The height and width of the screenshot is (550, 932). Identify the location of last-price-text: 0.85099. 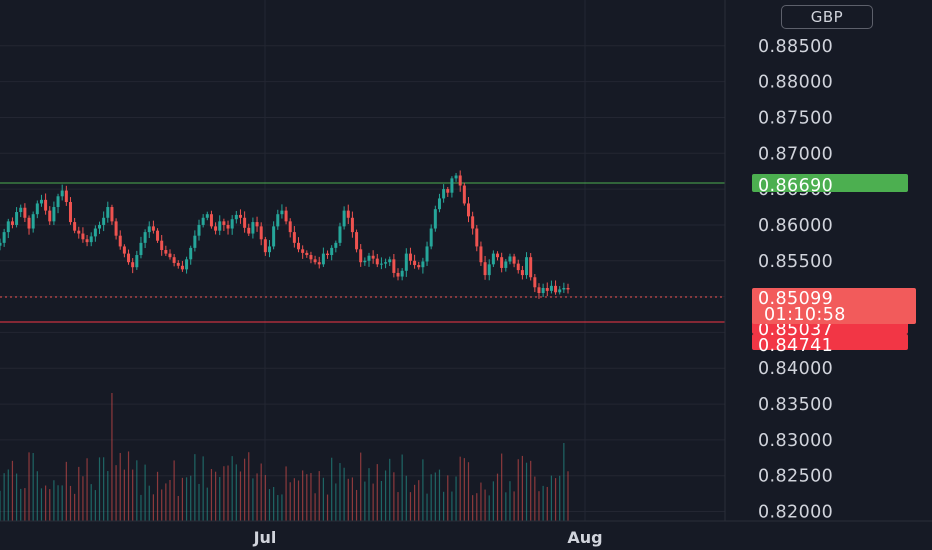
(795, 299).